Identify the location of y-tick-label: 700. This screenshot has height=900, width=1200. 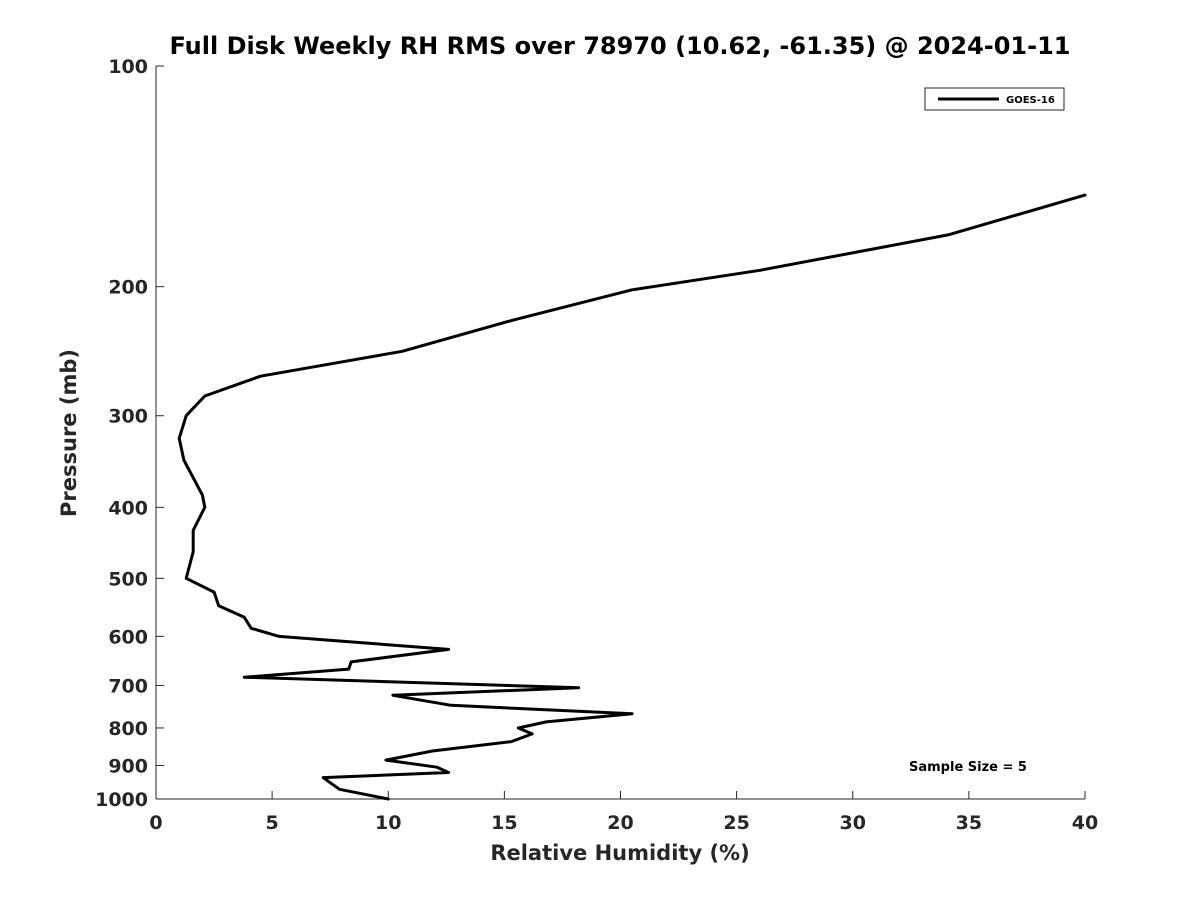
(128, 686).